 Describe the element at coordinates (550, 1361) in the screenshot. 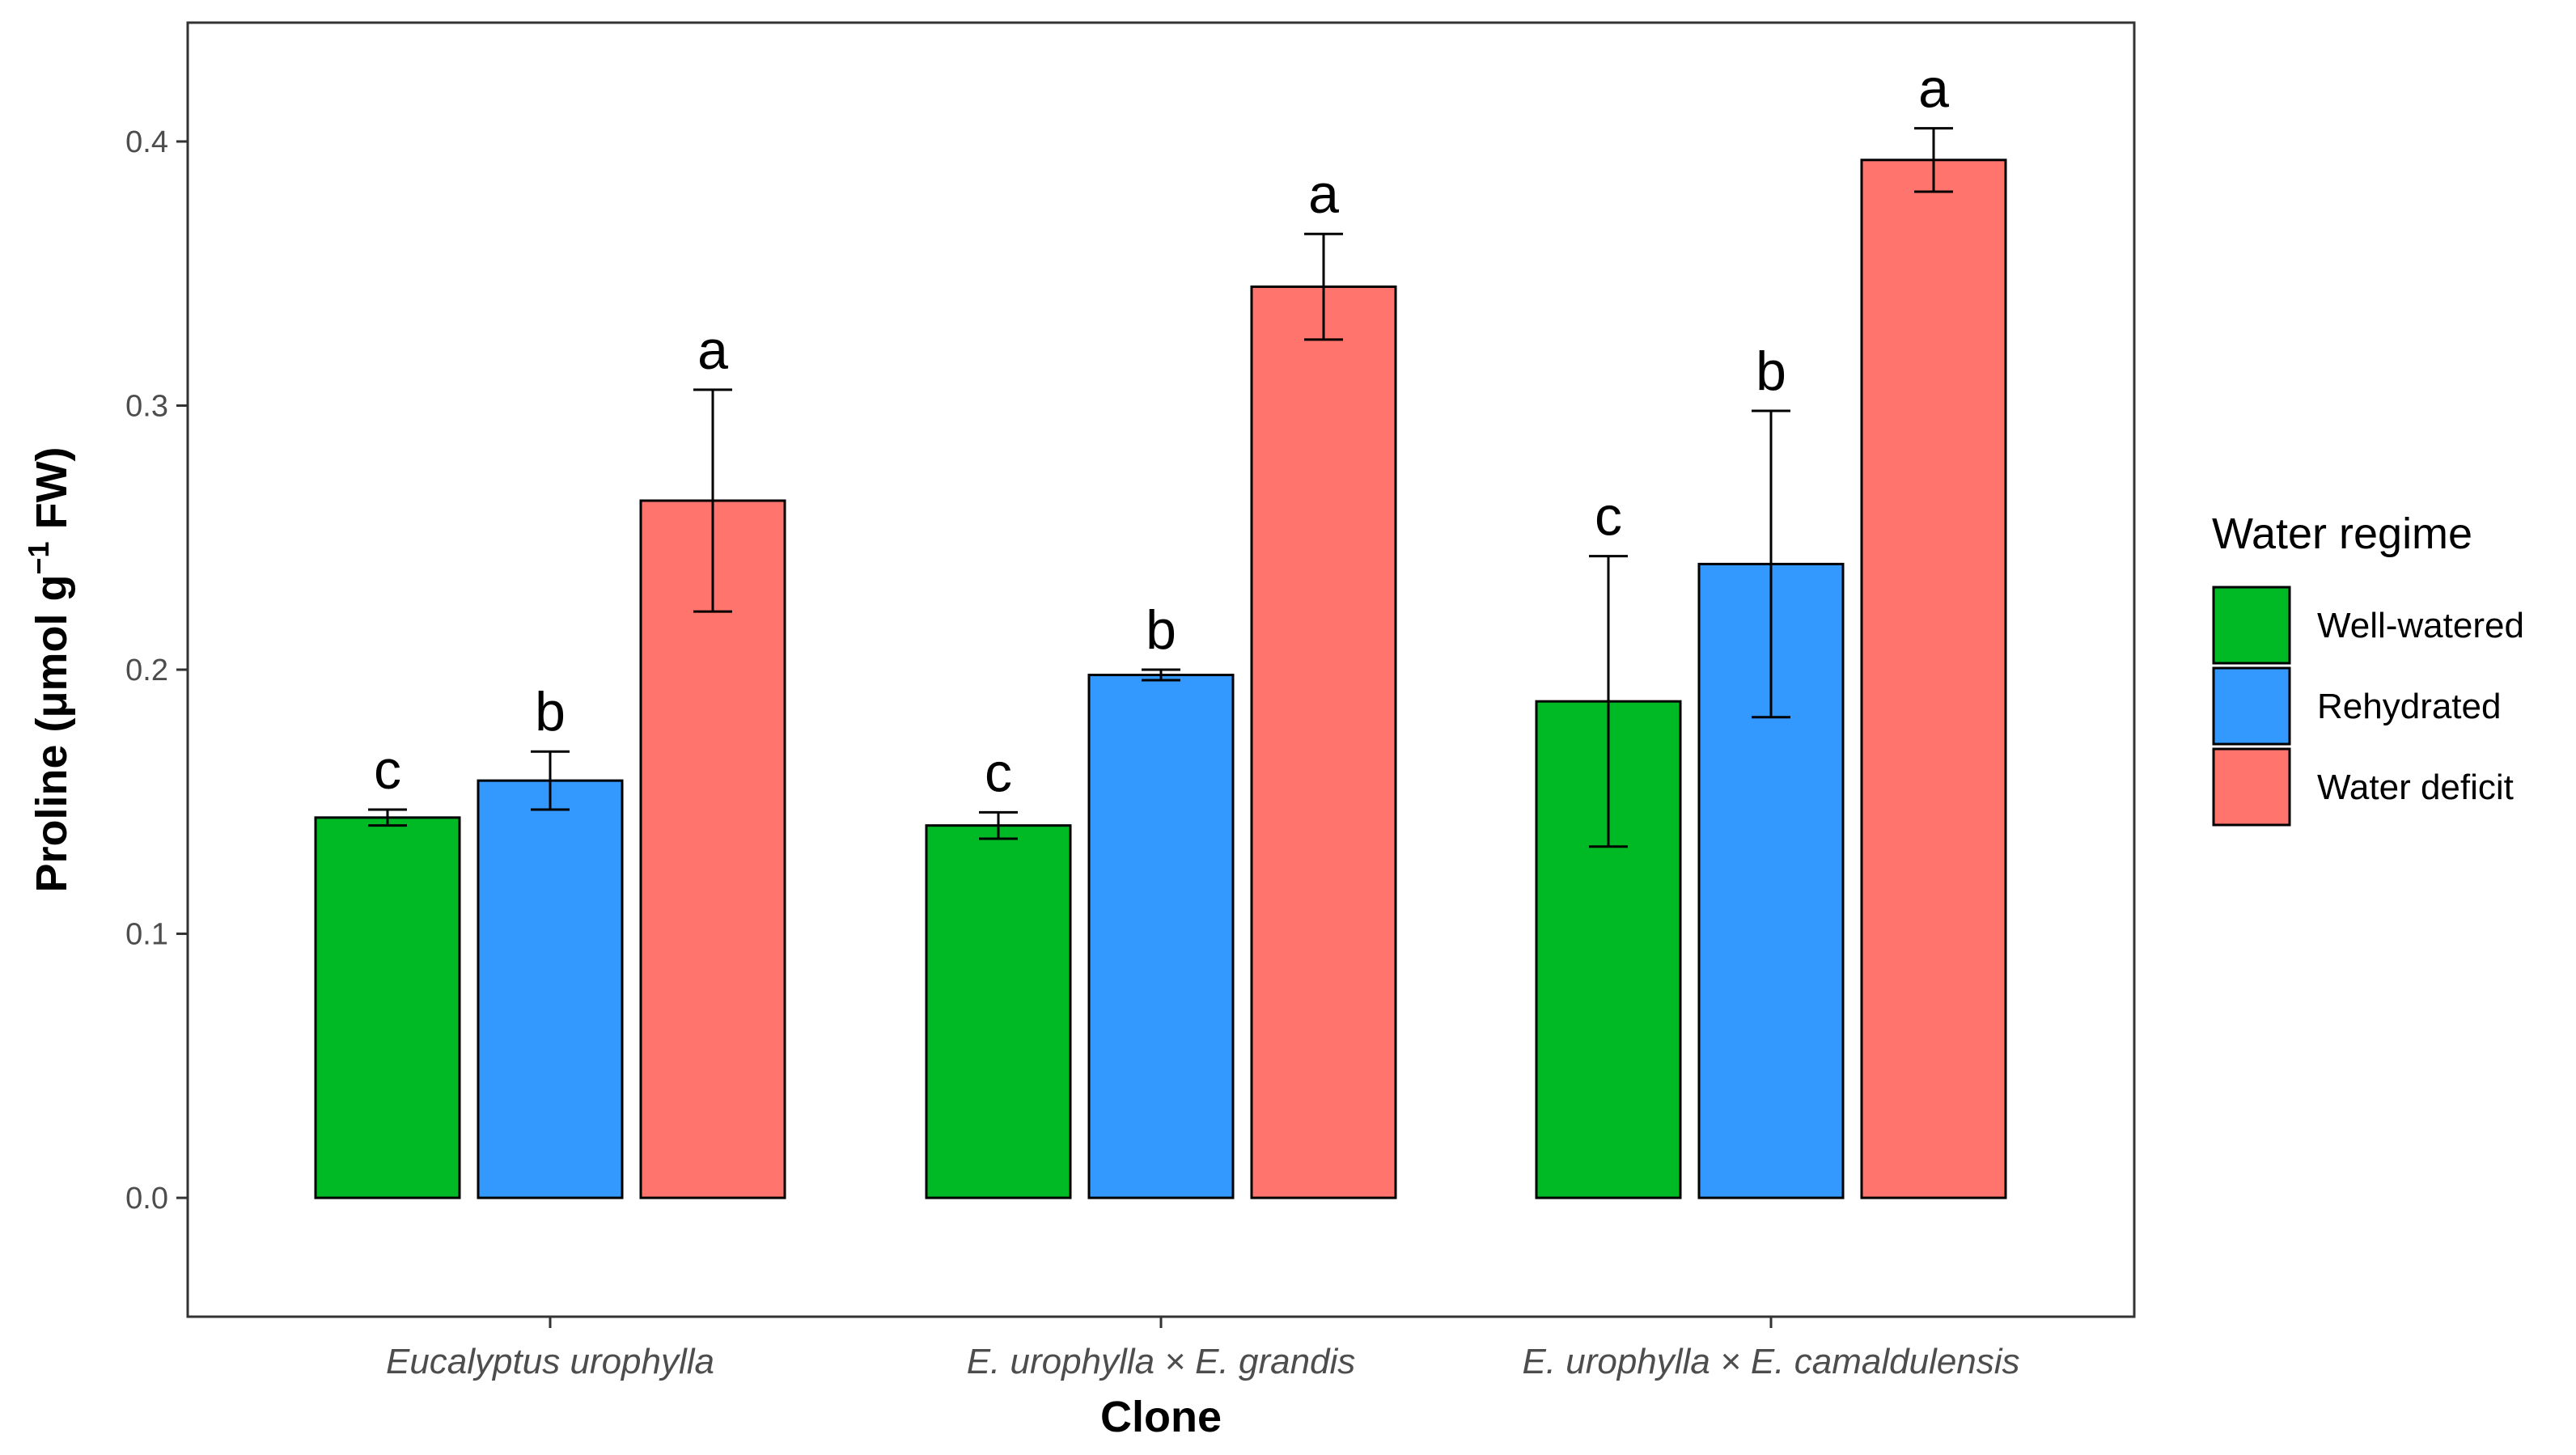

I see `x-category-label: Eucalyptus urophylla` at that location.